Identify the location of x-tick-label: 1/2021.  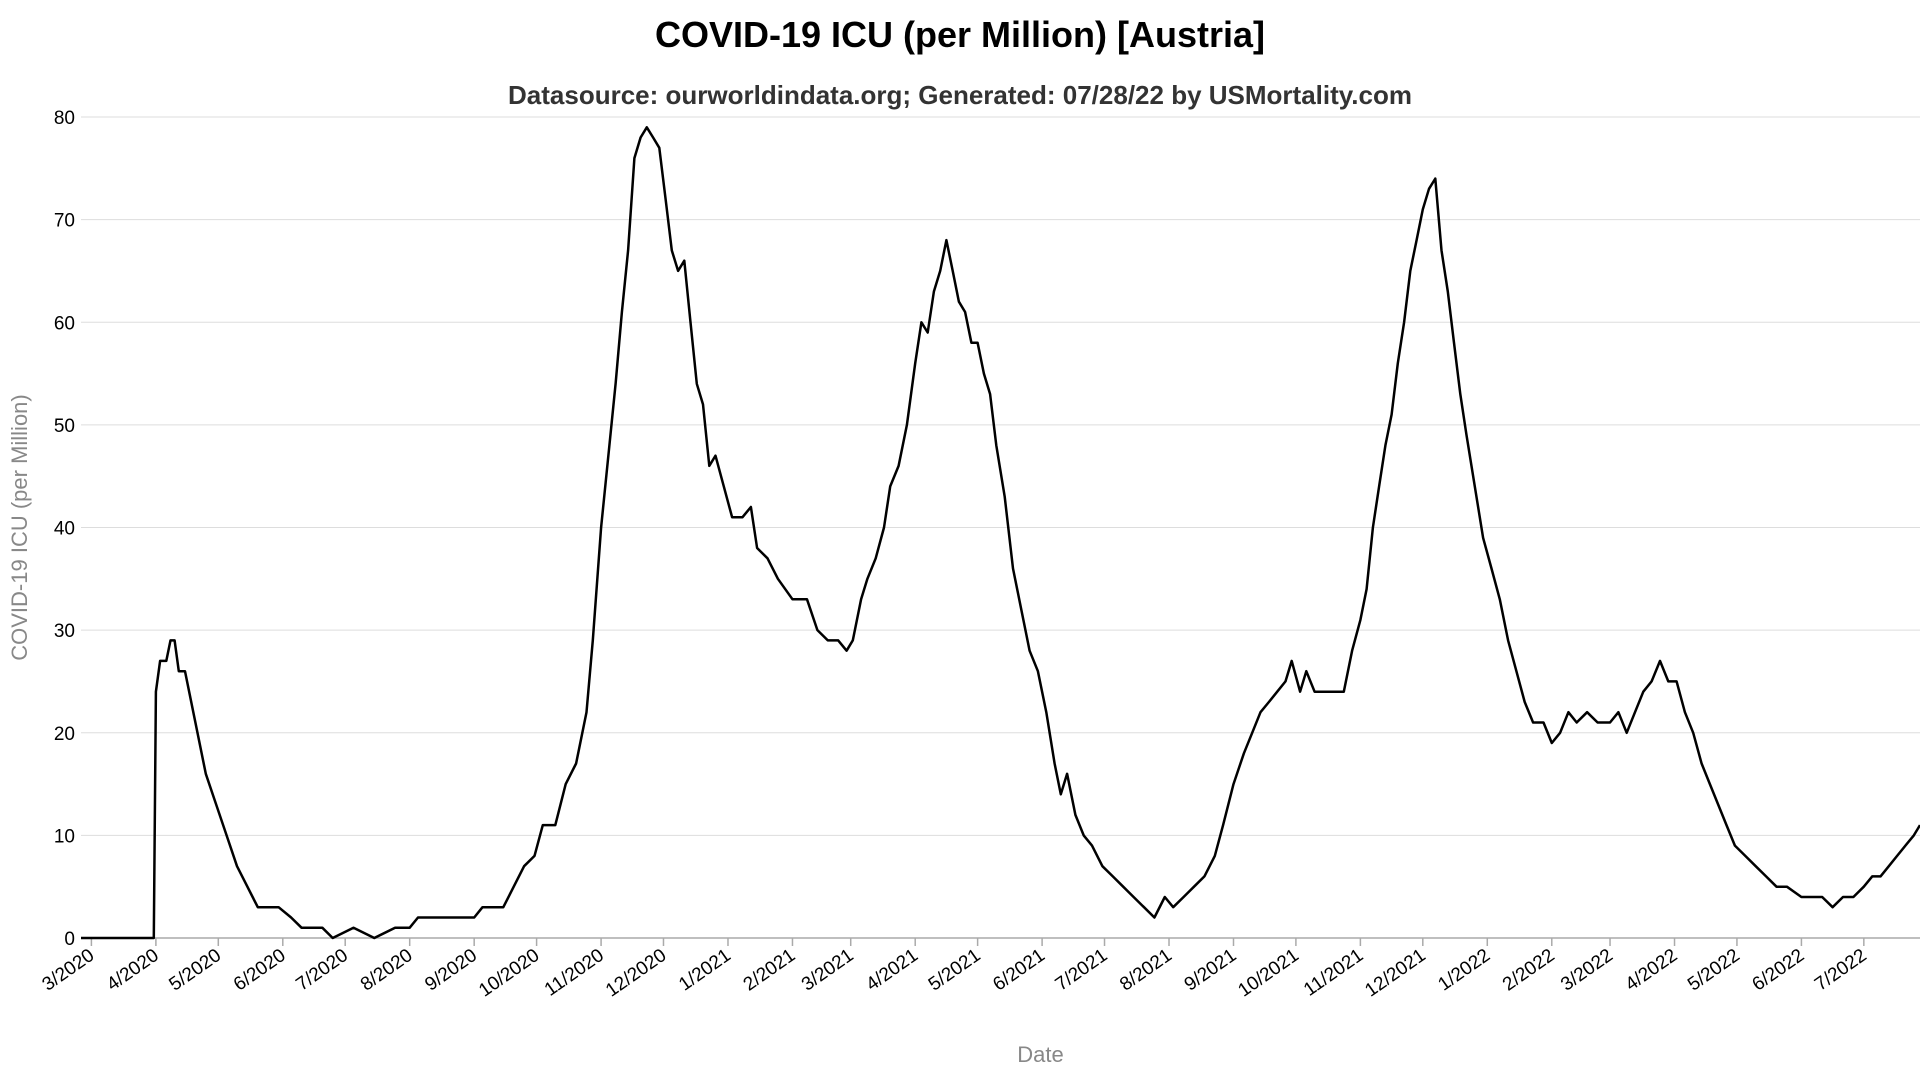
(705, 970).